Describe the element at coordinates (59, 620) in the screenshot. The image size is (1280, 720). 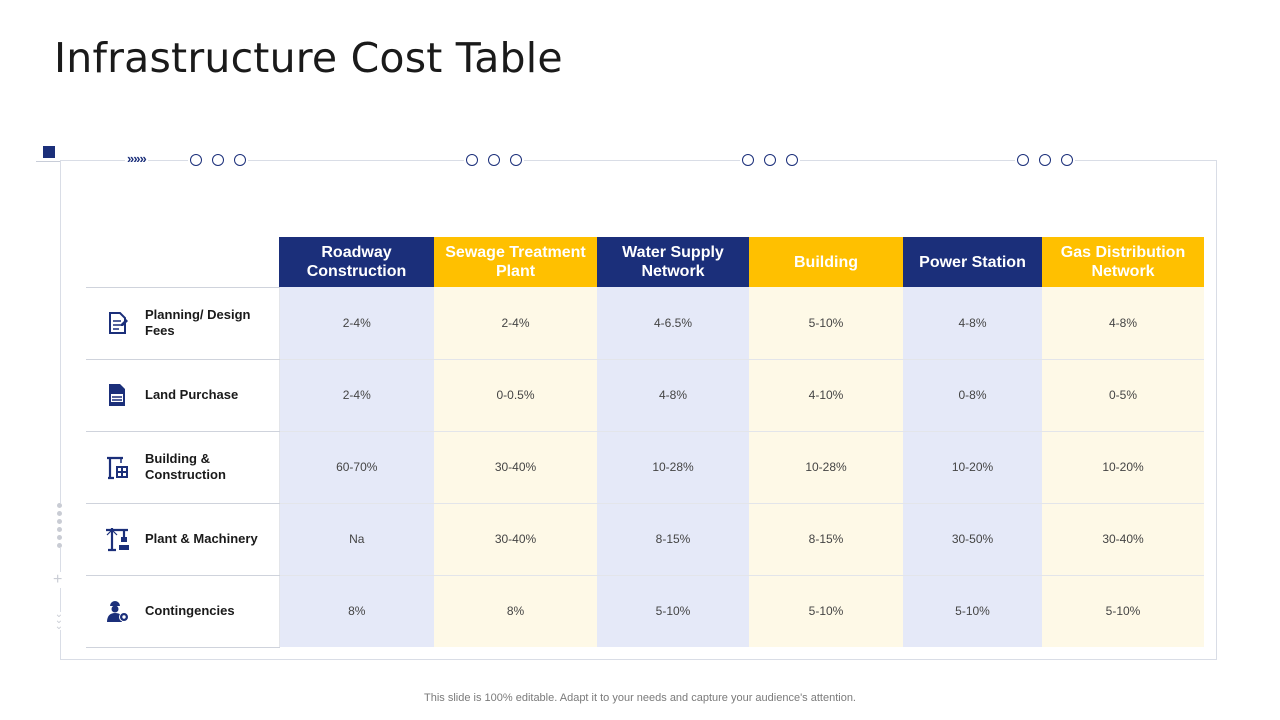
I see `chevrons-down-decoration: ⌄ ⌄ ⌄` at that location.